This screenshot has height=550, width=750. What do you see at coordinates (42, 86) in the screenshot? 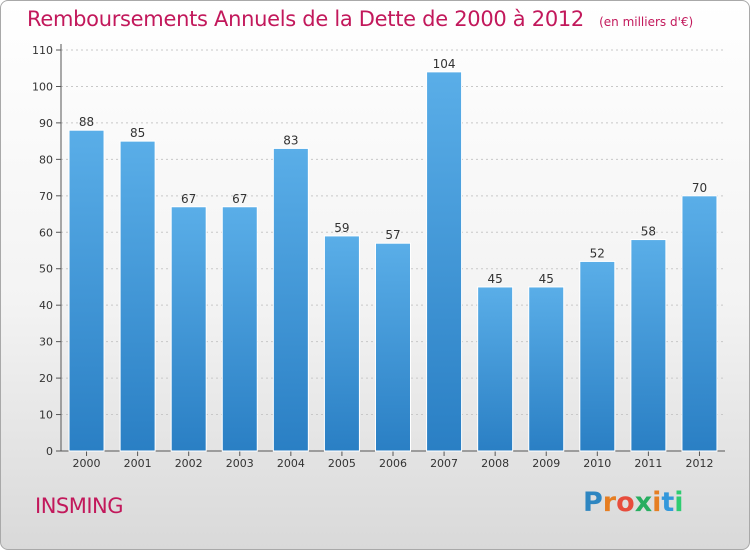
I see `y-tick-label: 100` at bounding box center [42, 86].